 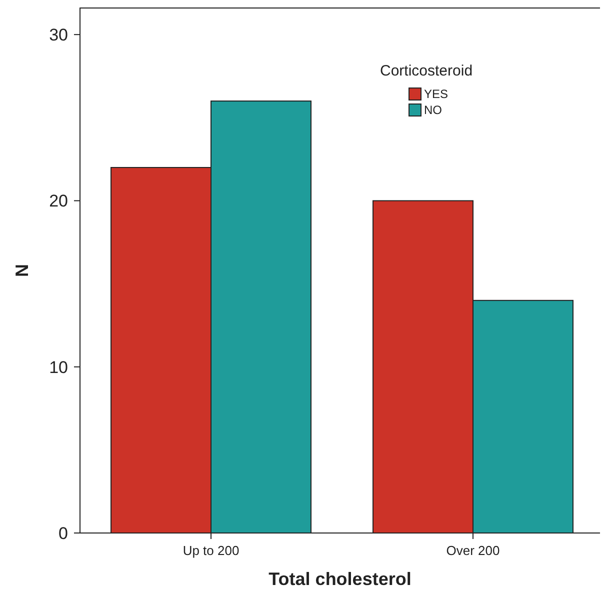 I want to click on y-tick-label: 10, so click(x=58, y=367).